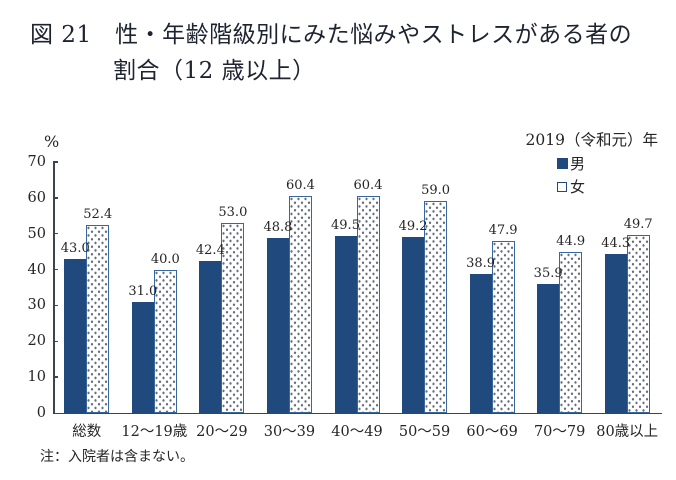 The image size is (676, 480). I want to click on x-axis-label: 80歳以上, so click(627, 432).